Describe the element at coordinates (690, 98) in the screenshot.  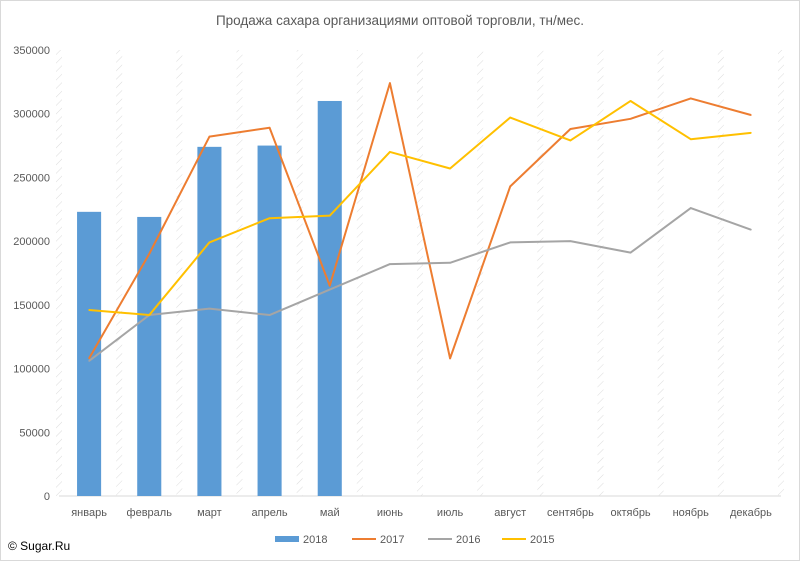
I see `point-2017-ноябрь` at that location.